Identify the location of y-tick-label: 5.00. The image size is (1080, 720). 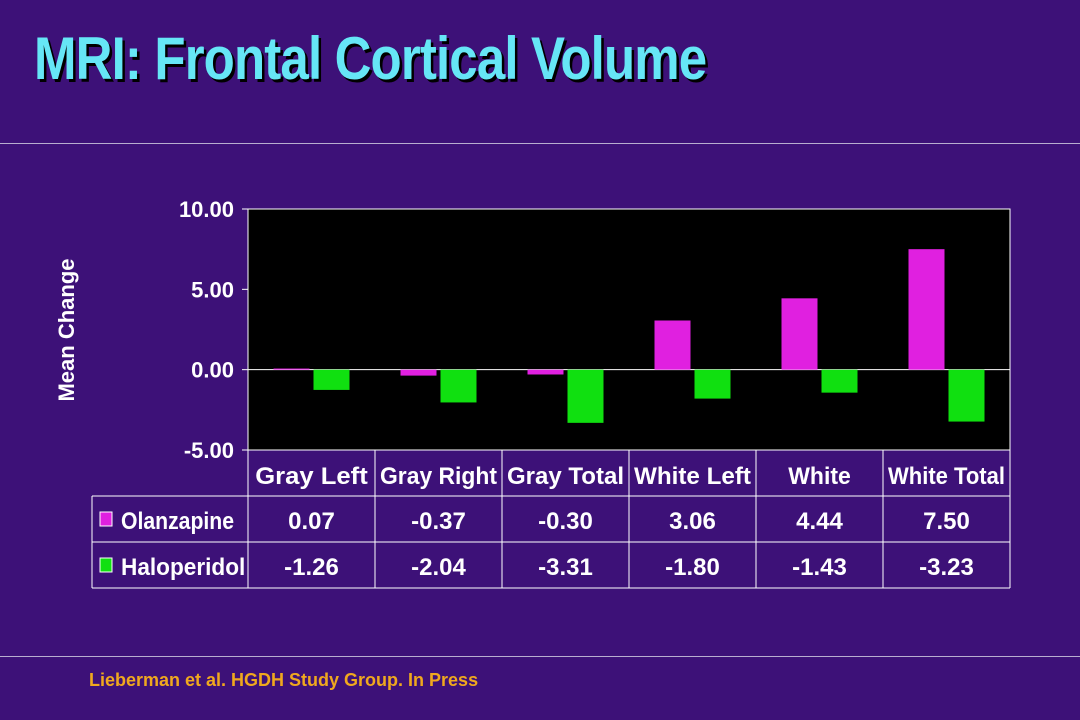
(212, 289).